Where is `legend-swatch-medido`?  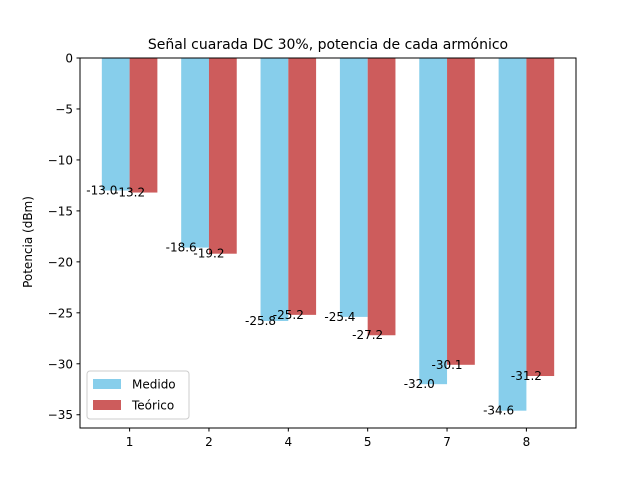 legend-swatch-medido is located at coordinates (107, 384).